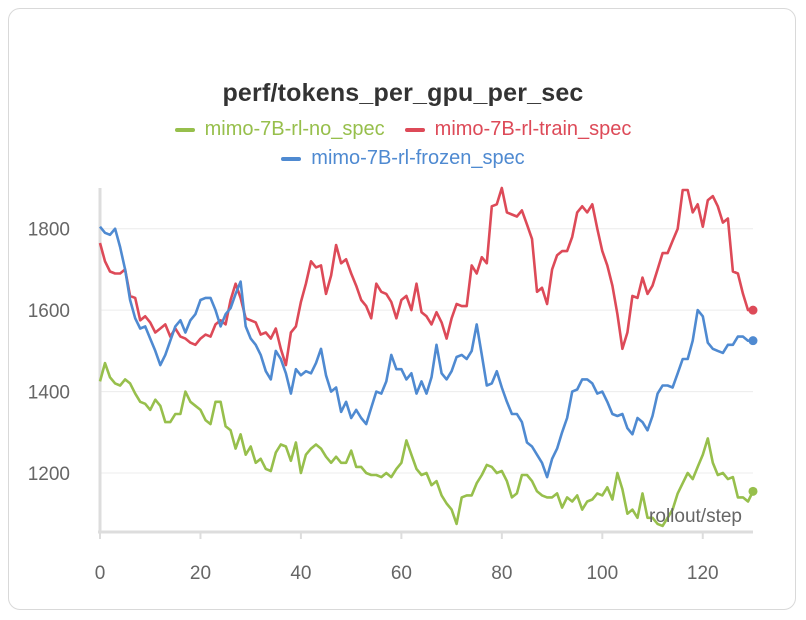 The width and height of the screenshot is (806, 620). I want to click on legend-swatch-no-spec, so click(184, 129).